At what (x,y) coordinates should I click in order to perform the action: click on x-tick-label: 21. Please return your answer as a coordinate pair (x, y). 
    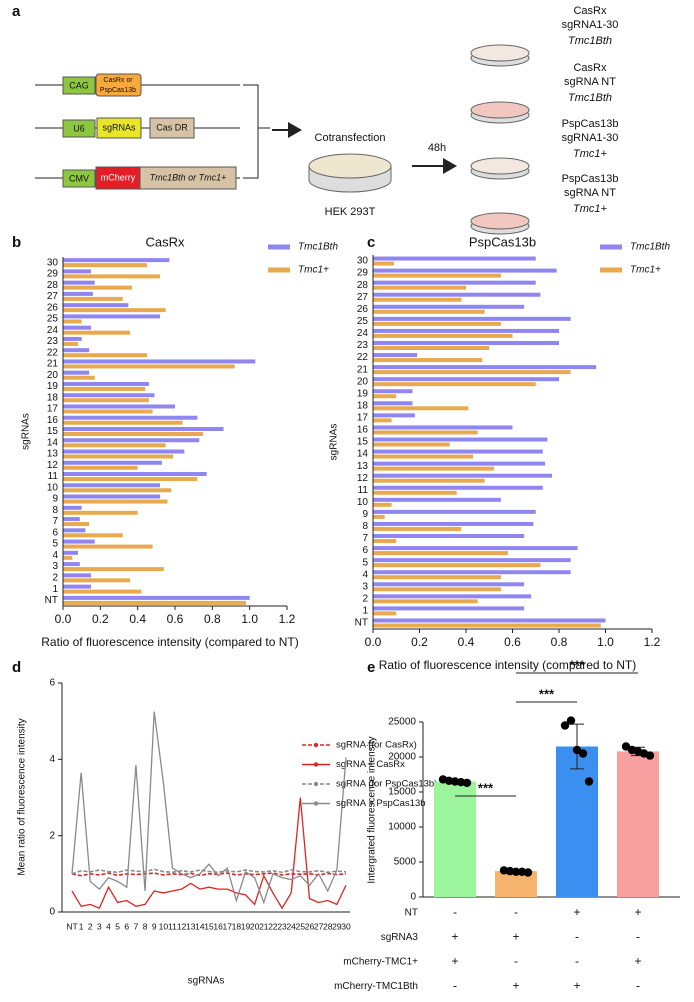
    Looking at the image, I should click on (264, 926).